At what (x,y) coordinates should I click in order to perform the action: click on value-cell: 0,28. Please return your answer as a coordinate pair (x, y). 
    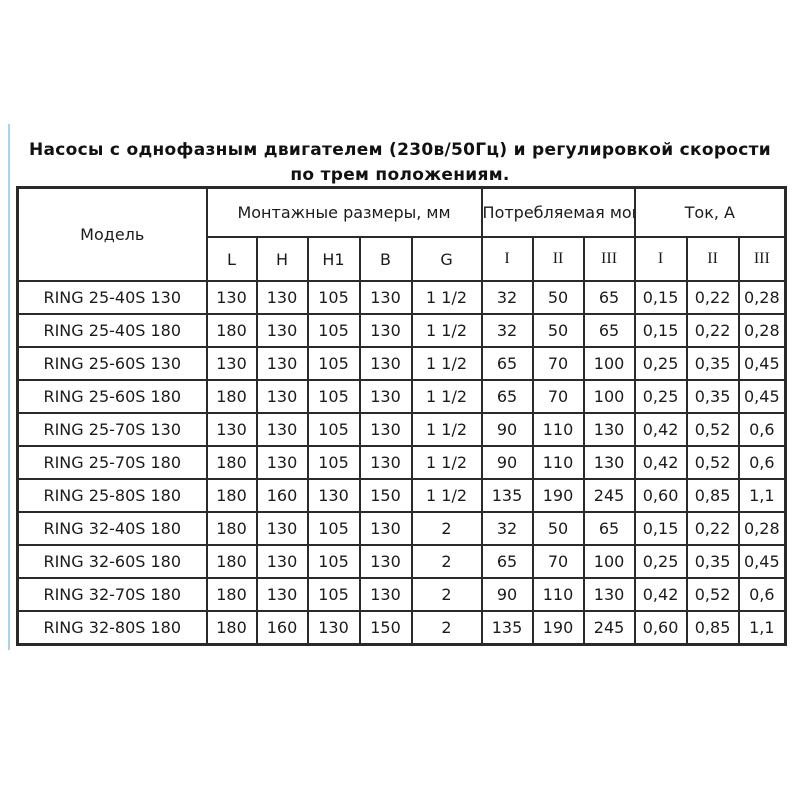
    Looking at the image, I should click on (762, 297).